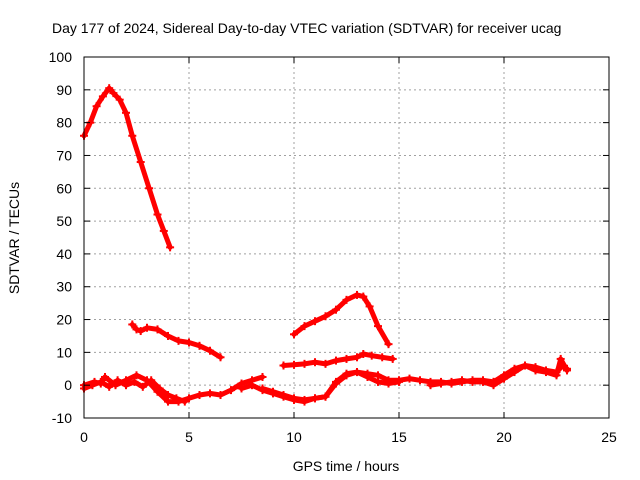  What do you see at coordinates (294, 437) in the screenshot?
I see `x-tick-label: 10` at bounding box center [294, 437].